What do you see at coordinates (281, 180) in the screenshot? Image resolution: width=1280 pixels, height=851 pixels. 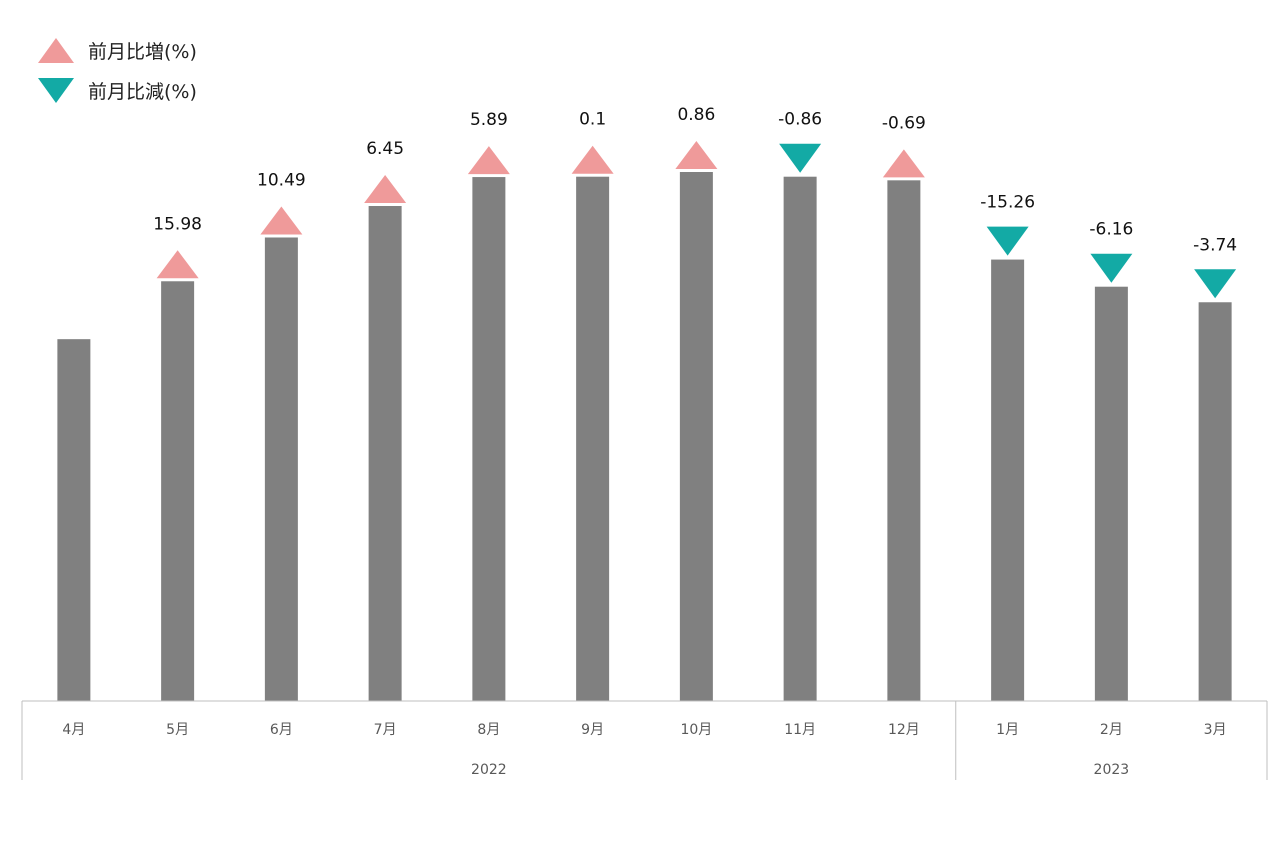 I see `change-label-3: 10.49` at bounding box center [281, 180].